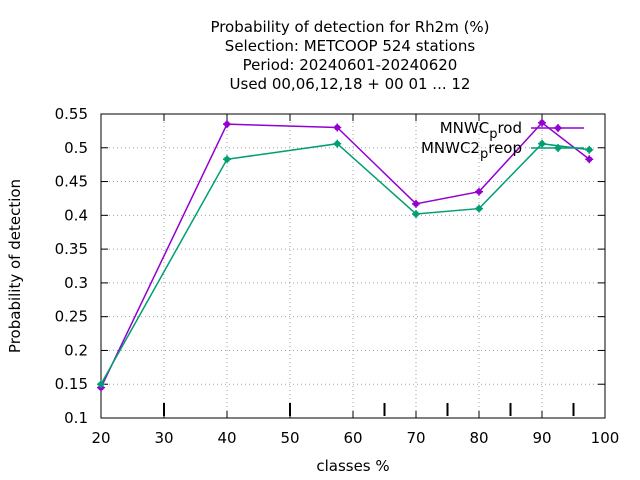 This screenshot has height=480, width=640. I want to click on title-line: Selection: METCOOP 524 stations, so click(350, 46).